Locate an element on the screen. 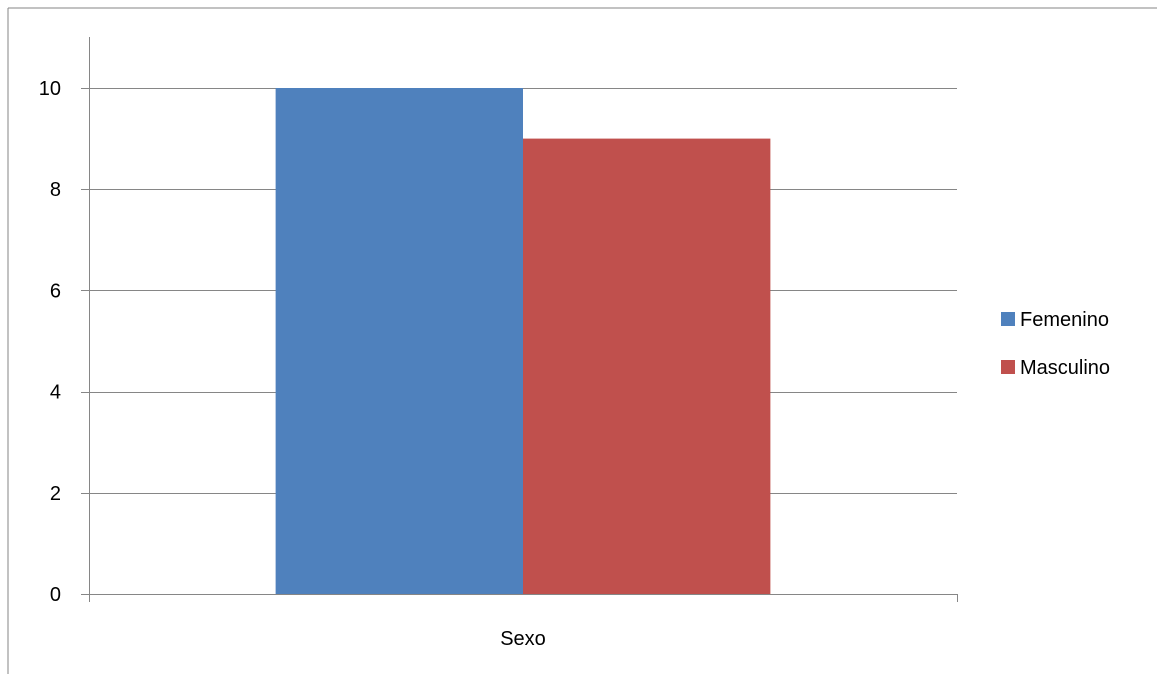  y-tick-label-0: 0 is located at coordinates (55, 595).